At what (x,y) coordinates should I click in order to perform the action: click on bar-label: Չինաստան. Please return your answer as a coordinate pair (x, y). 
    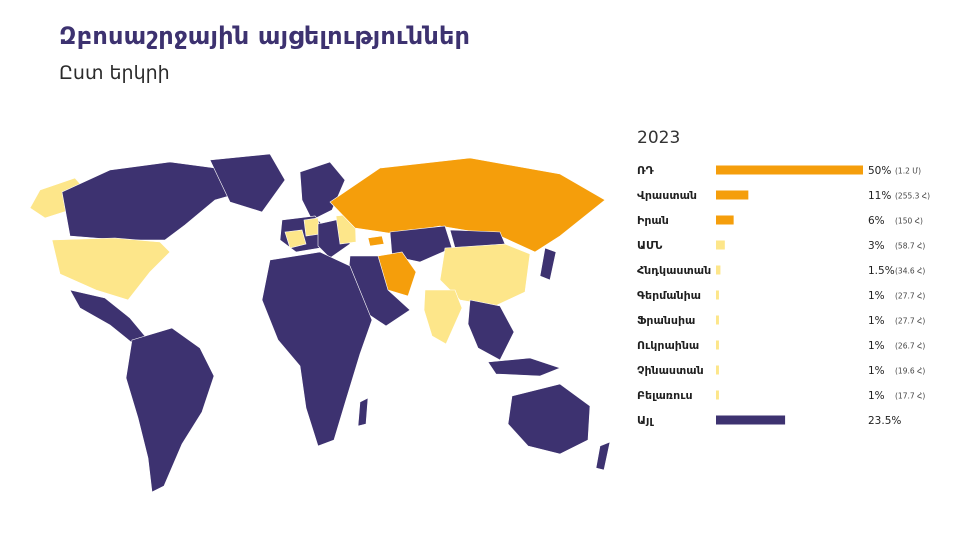
    Looking at the image, I should click on (670, 370).